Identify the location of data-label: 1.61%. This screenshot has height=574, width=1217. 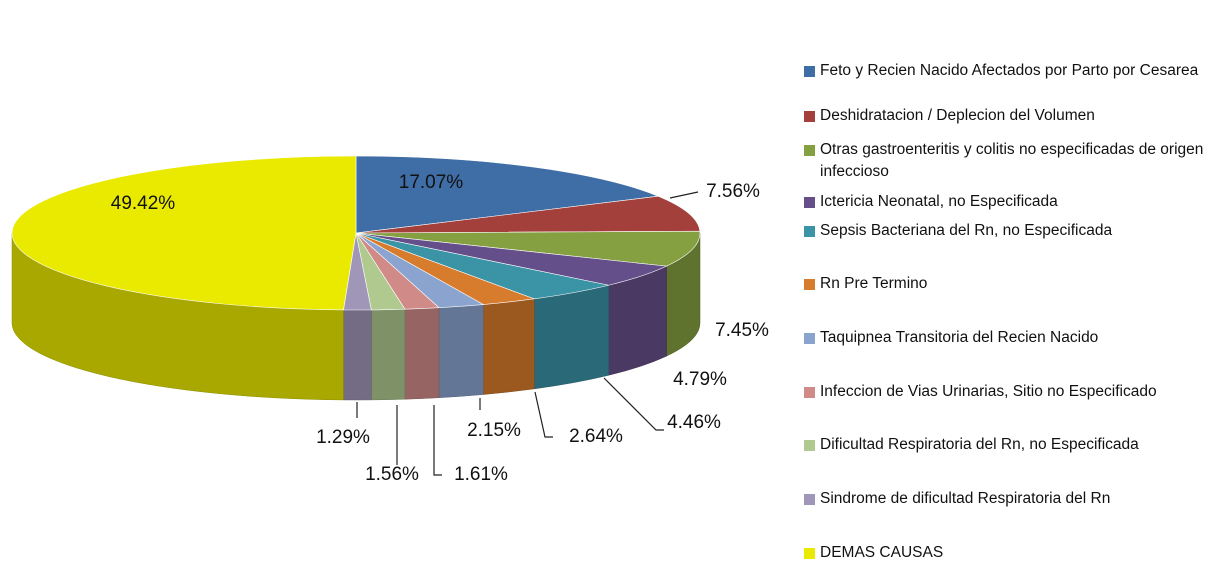
(481, 474).